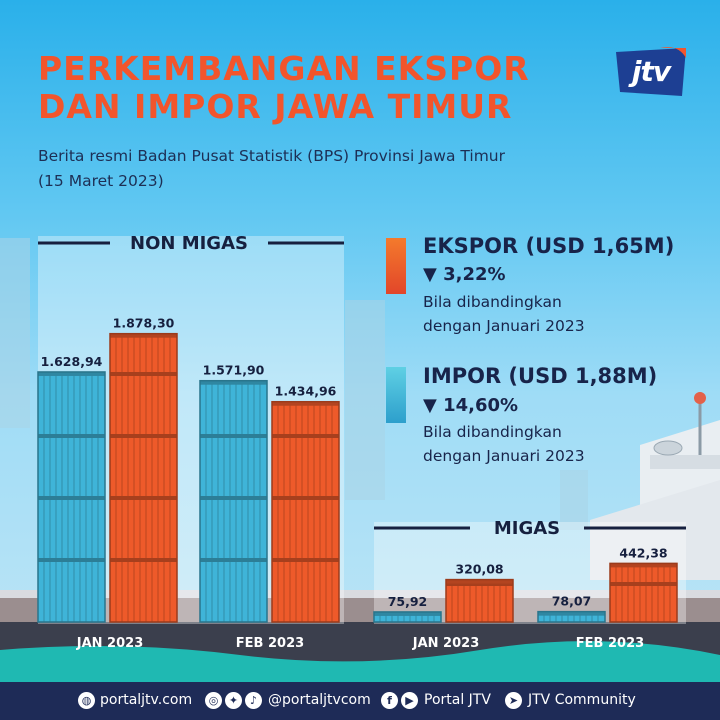  I want to click on ship-bridge, so click(655, 486).